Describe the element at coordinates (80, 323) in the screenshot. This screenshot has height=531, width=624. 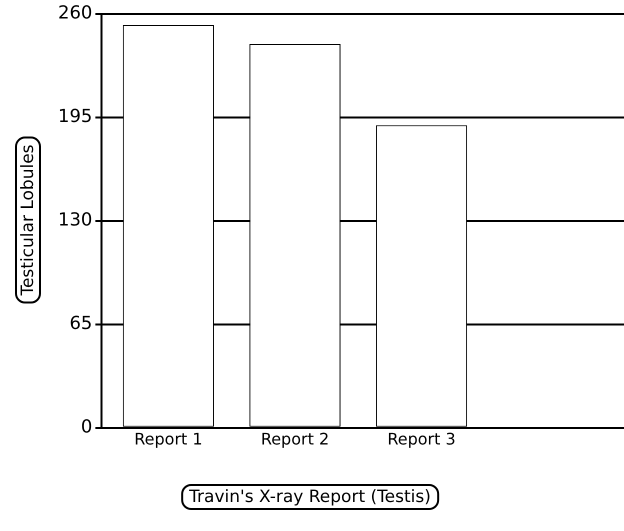
I see `y-tick-label: 65` at that location.